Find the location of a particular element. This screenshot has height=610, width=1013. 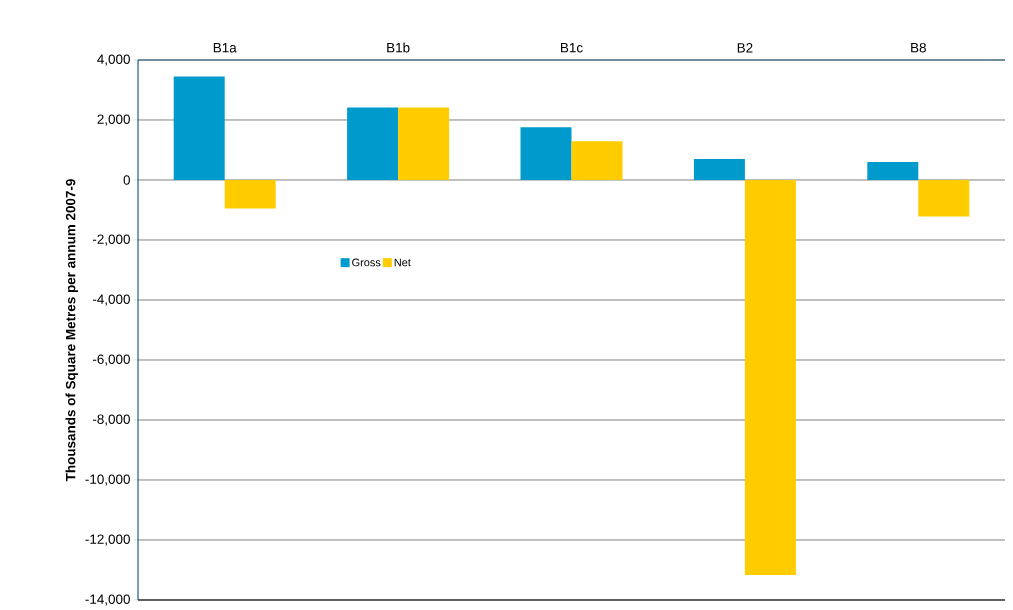

y-tick-label: 4,000 is located at coordinates (113, 60).